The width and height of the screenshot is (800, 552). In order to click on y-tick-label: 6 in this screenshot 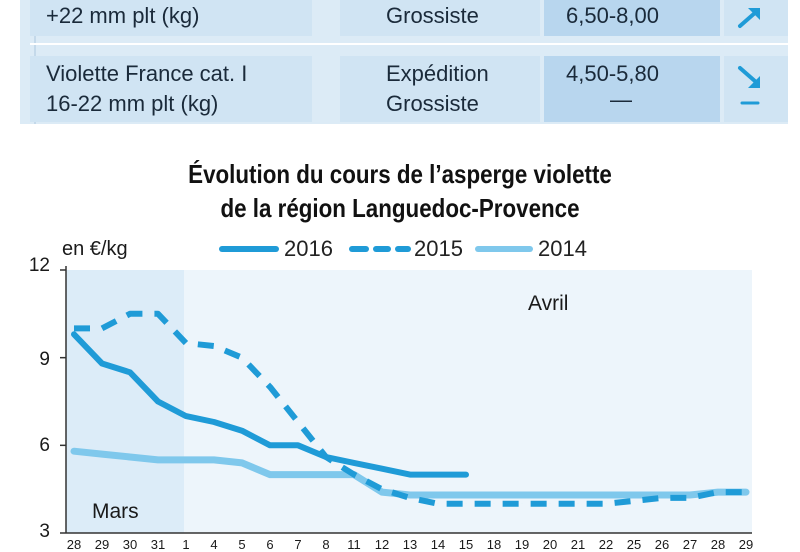, I will do `click(30, 446)`.